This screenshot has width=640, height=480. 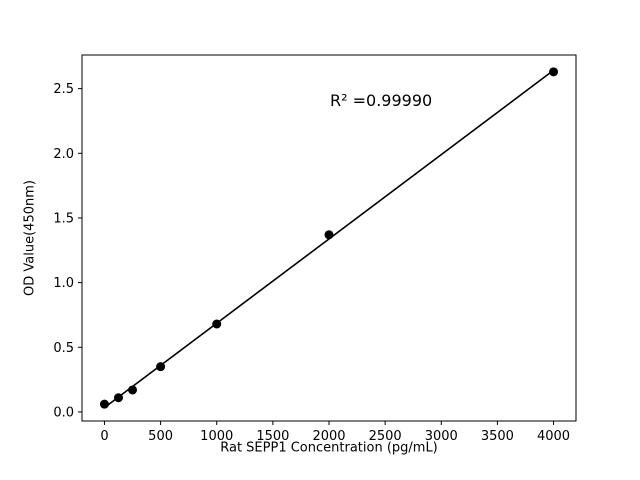 I want to click on y-tick-label: 1.0, so click(x=63, y=283).